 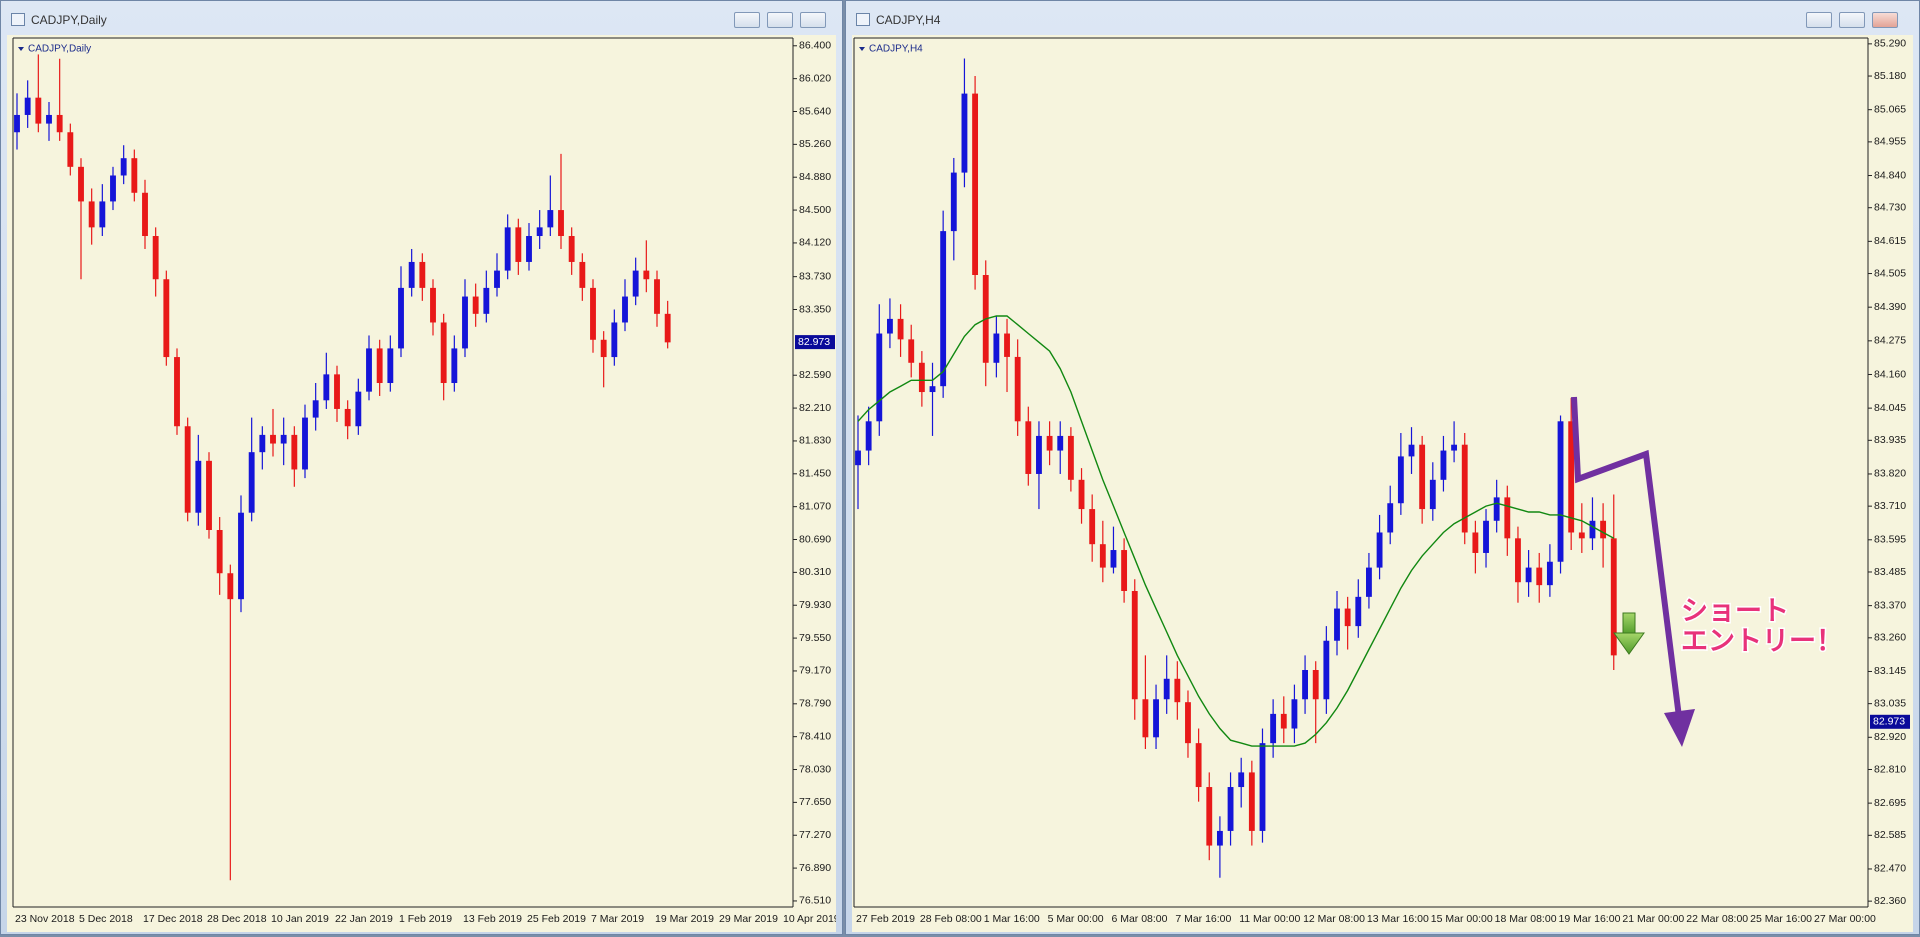 I want to click on menu-triangle, so click(x=21, y=49).